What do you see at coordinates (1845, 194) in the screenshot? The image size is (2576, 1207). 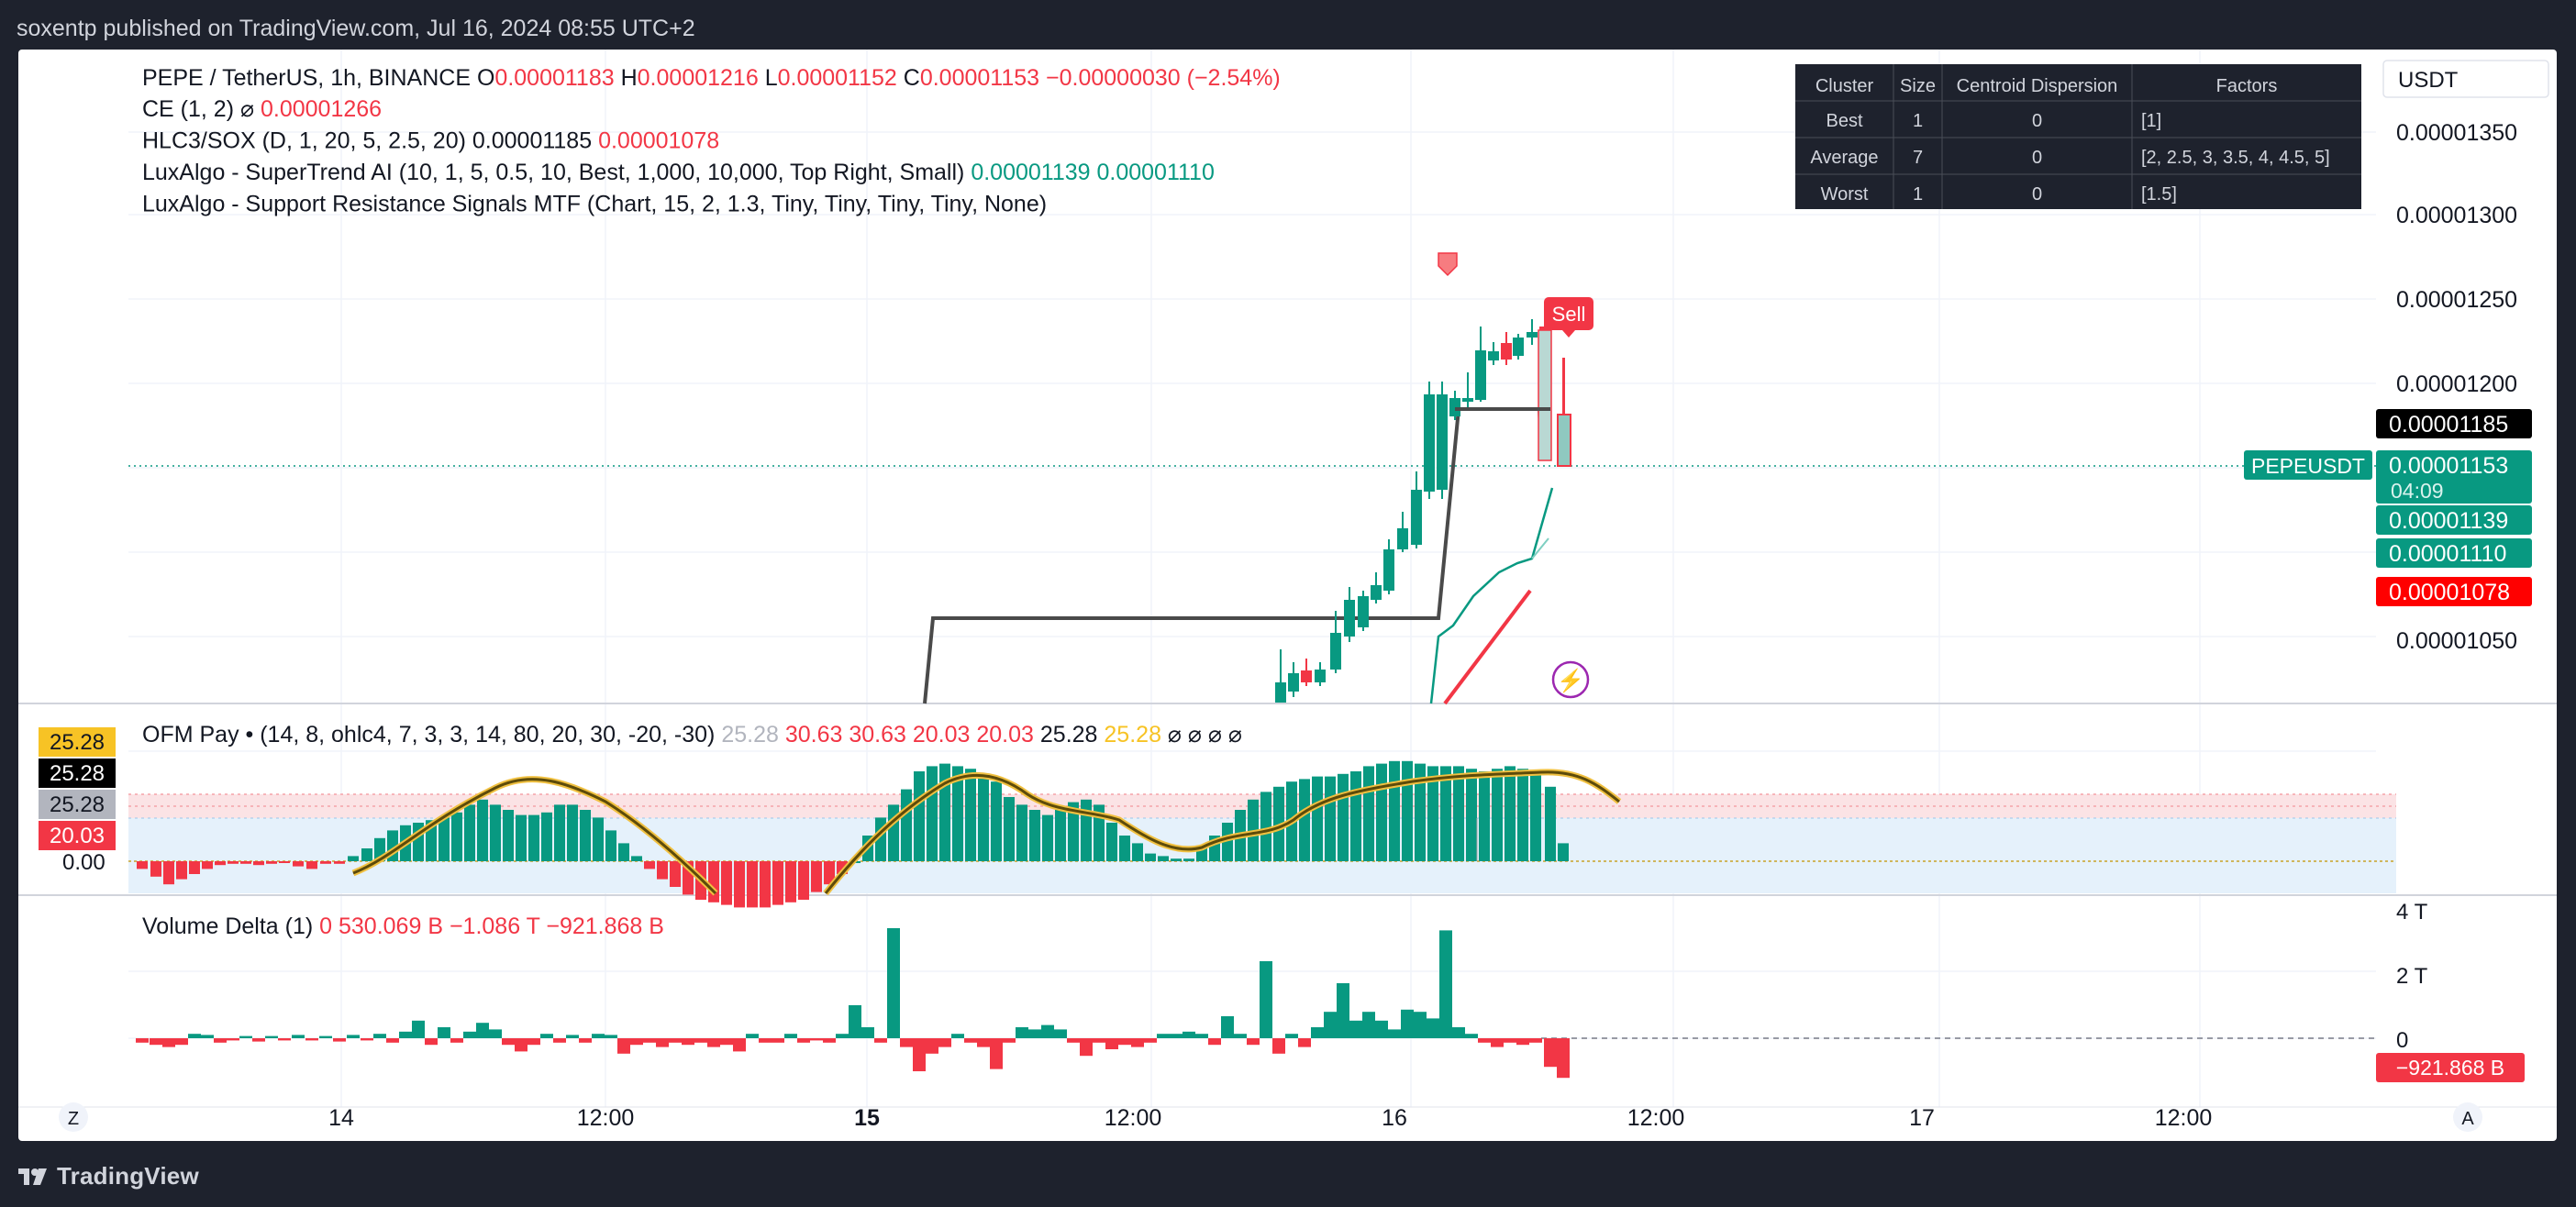 I see `cluster-cell-2-0: Worst` at bounding box center [1845, 194].